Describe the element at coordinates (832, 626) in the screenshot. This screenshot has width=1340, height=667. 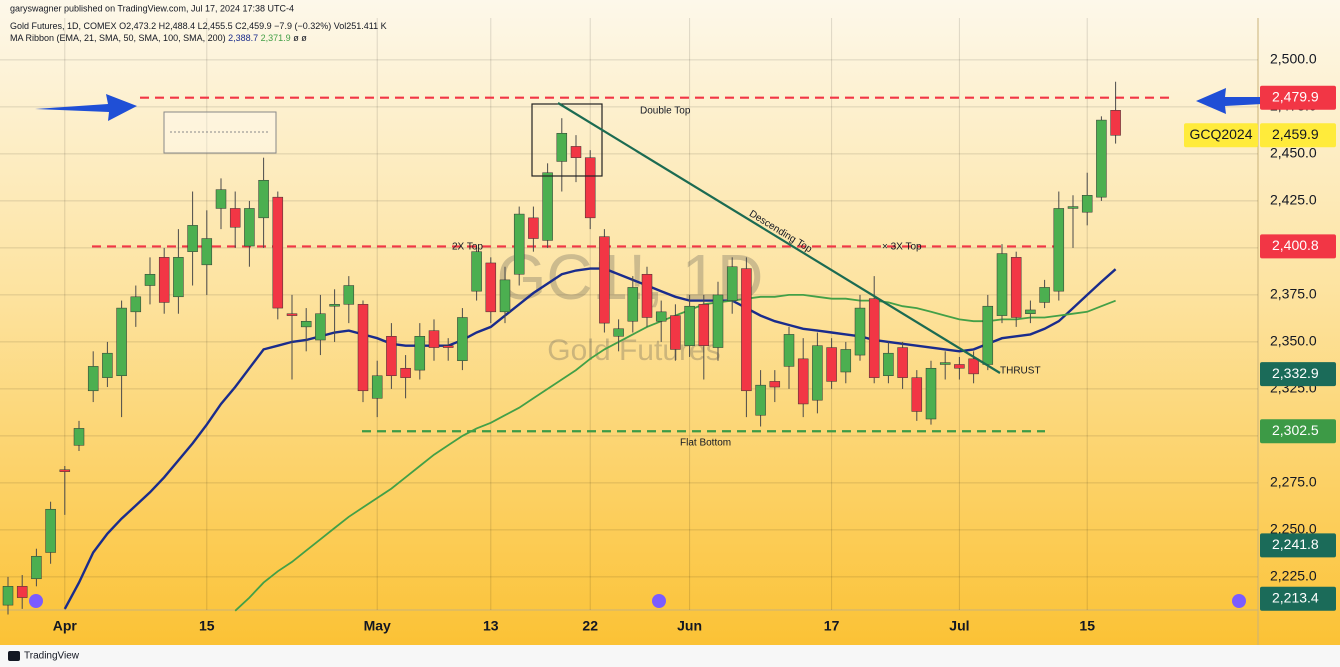
I see `x-tick-label: 17` at that location.